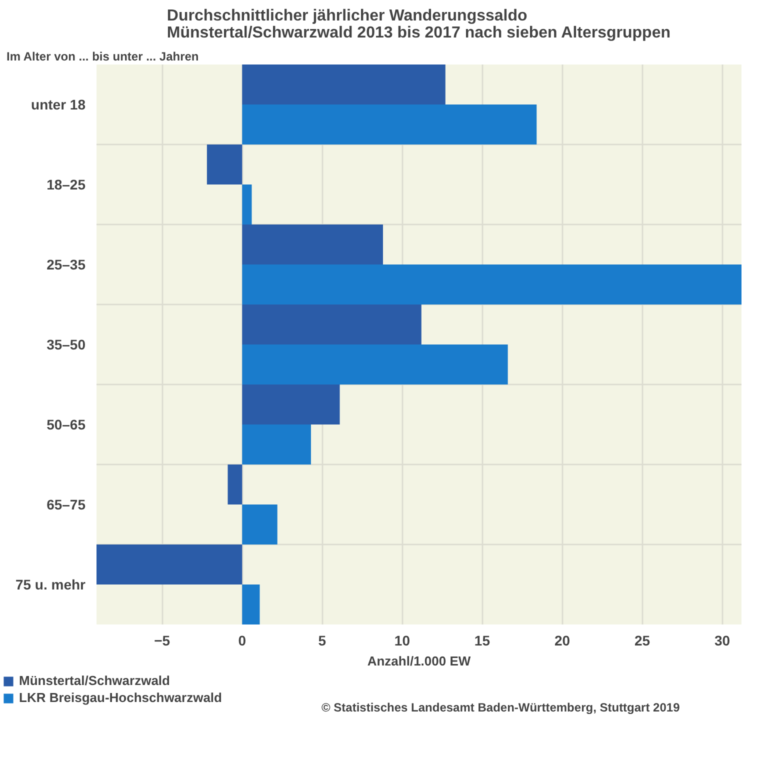 The image size is (758, 765). Describe the element at coordinates (242, 640) in the screenshot. I see `x-tick-label: 0` at that location.